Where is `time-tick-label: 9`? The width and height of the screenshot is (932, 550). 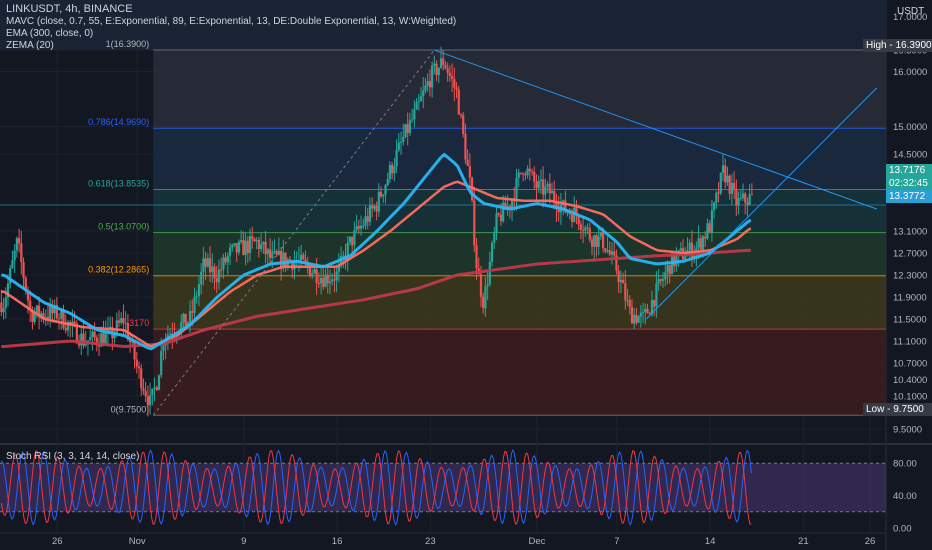
time-tick-label: 9 is located at coordinates (243, 541).